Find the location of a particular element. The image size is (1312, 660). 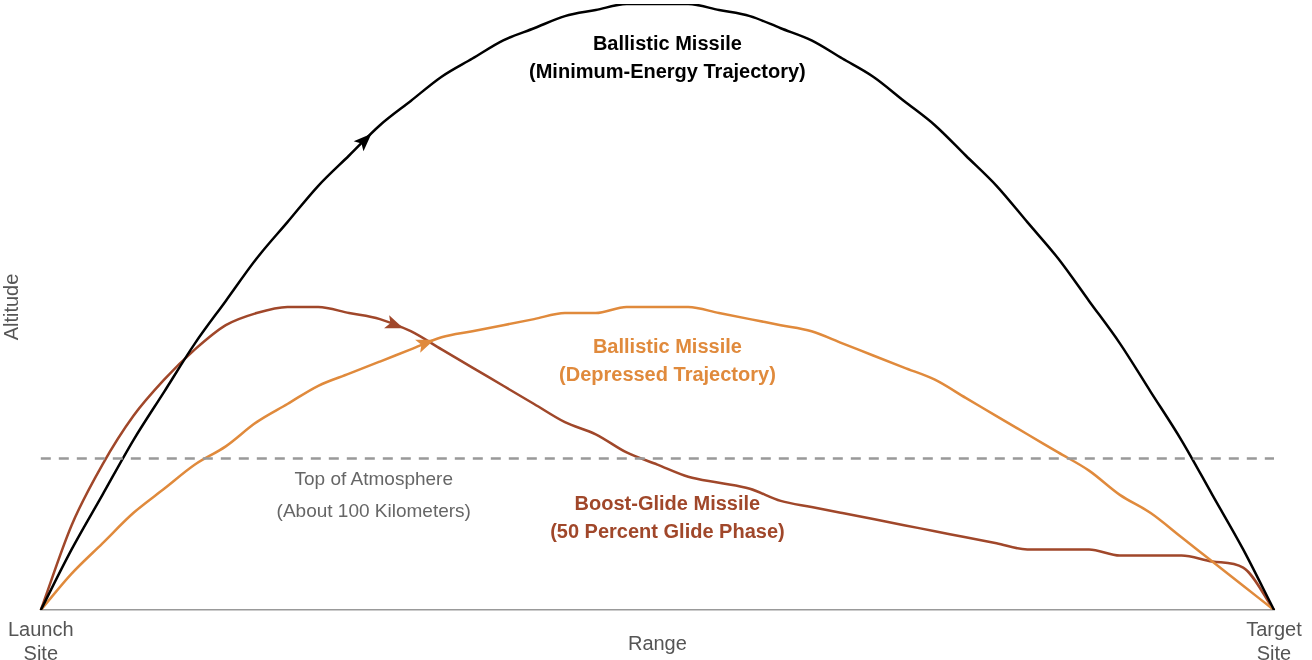

ref-line-label: Top of Atmosphere (About 100 Kilometers) is located at coordinates (373, 495).